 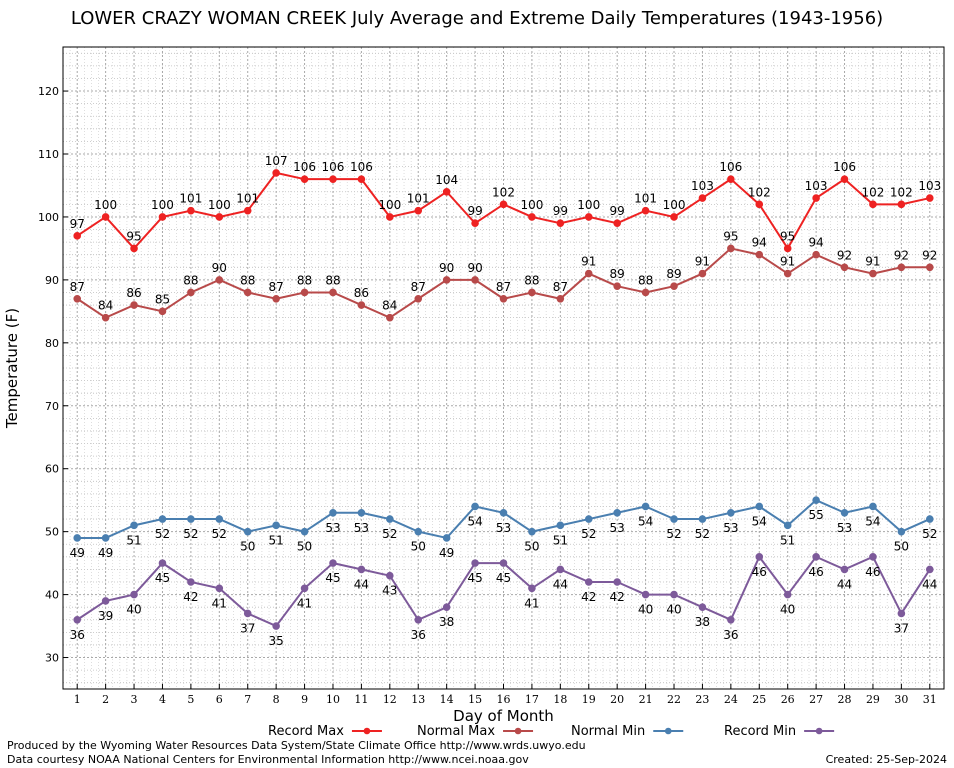 What do you see at coordinates (929, 255) in the screenshot?
I see `data-label-normal-max: 92` at bounding box center [929, 255].